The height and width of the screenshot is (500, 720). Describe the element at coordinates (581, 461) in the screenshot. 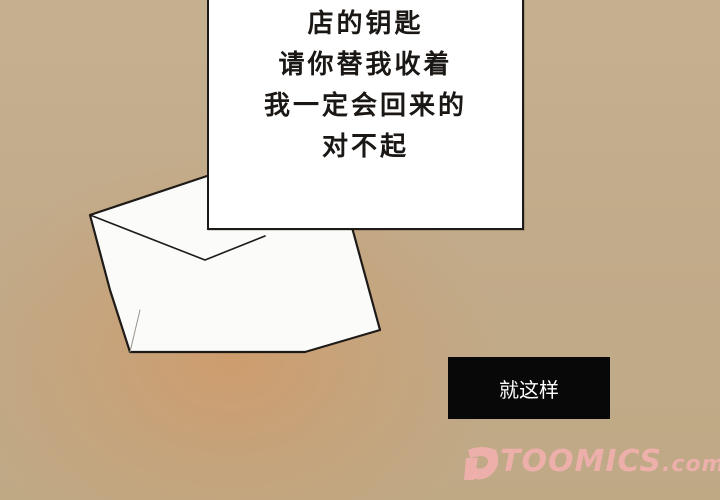

I see `watermark-brand: TOOMICS` at that location.